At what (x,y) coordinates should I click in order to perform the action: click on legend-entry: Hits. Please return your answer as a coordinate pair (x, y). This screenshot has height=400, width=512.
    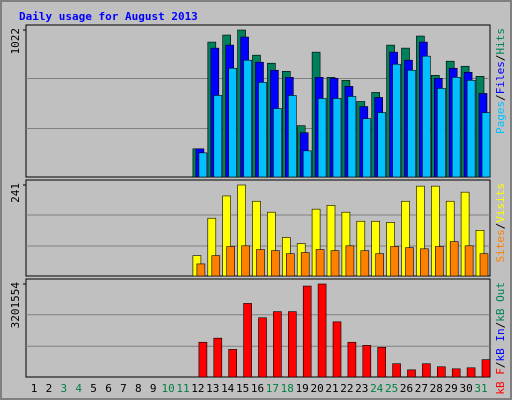
    Looking at the image, I should click on (500, 41).